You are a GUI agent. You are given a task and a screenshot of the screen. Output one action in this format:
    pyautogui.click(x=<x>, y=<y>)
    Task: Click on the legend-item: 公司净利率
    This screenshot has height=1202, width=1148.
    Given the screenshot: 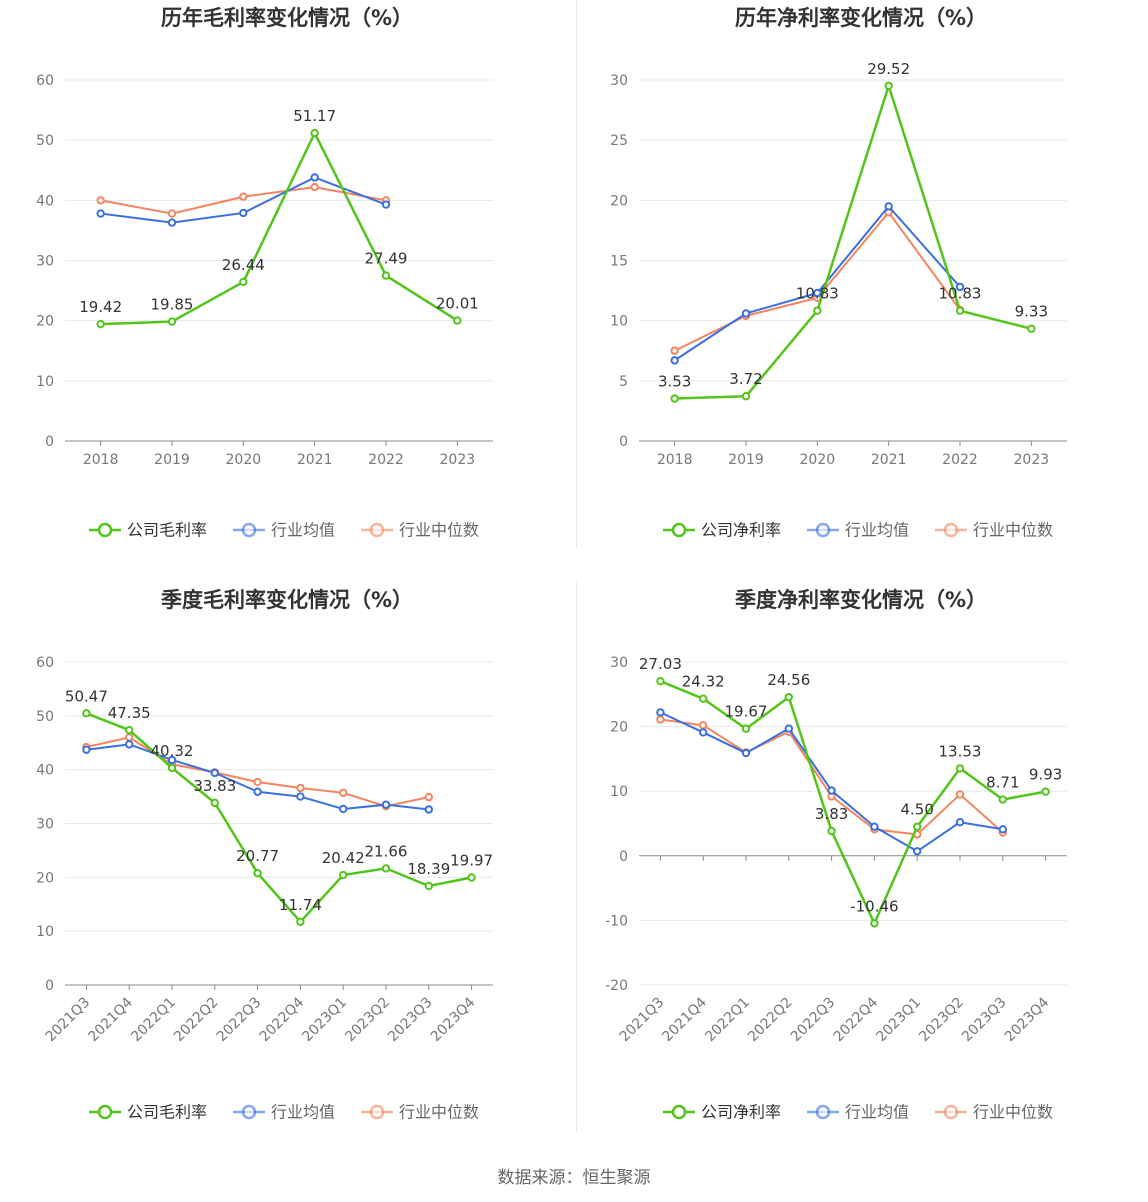 What is the action you would take?
    pyautogui.click(x=722, y=530)
    